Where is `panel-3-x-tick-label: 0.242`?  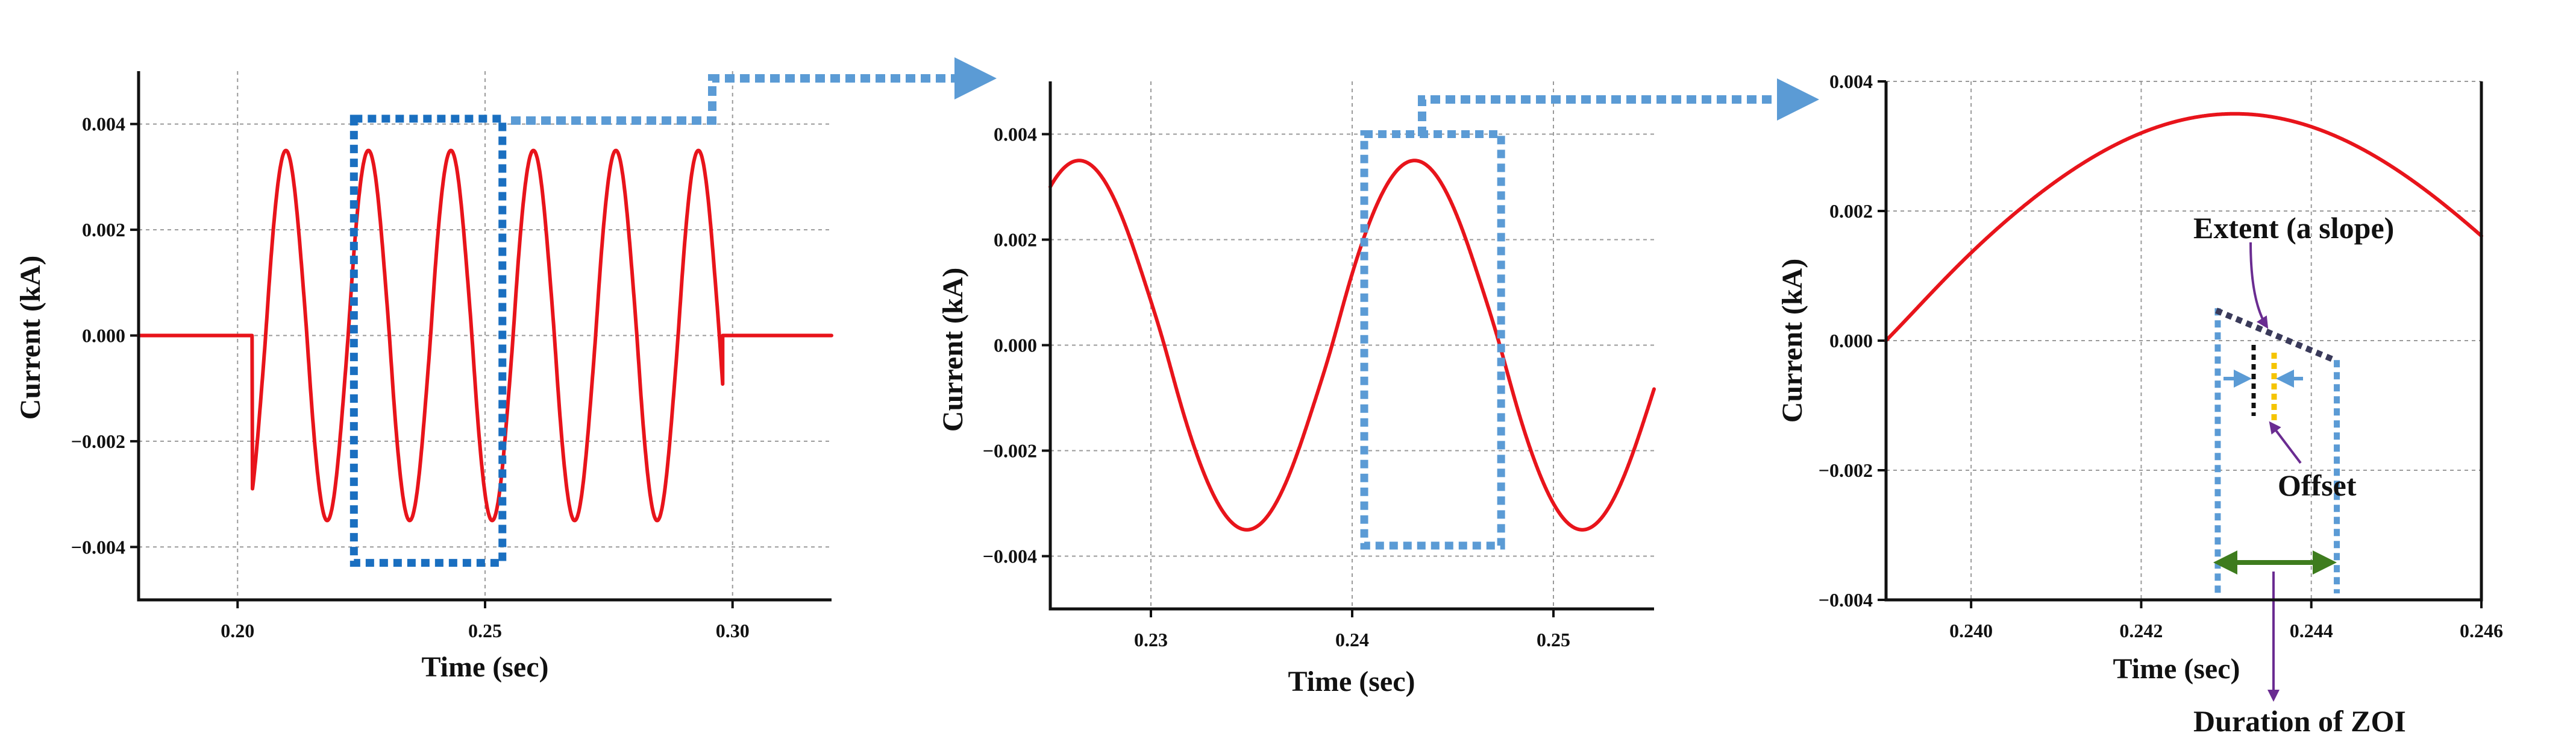 panel-3-x-tick-label: 0.242 is located at coordinates (2141, 630).